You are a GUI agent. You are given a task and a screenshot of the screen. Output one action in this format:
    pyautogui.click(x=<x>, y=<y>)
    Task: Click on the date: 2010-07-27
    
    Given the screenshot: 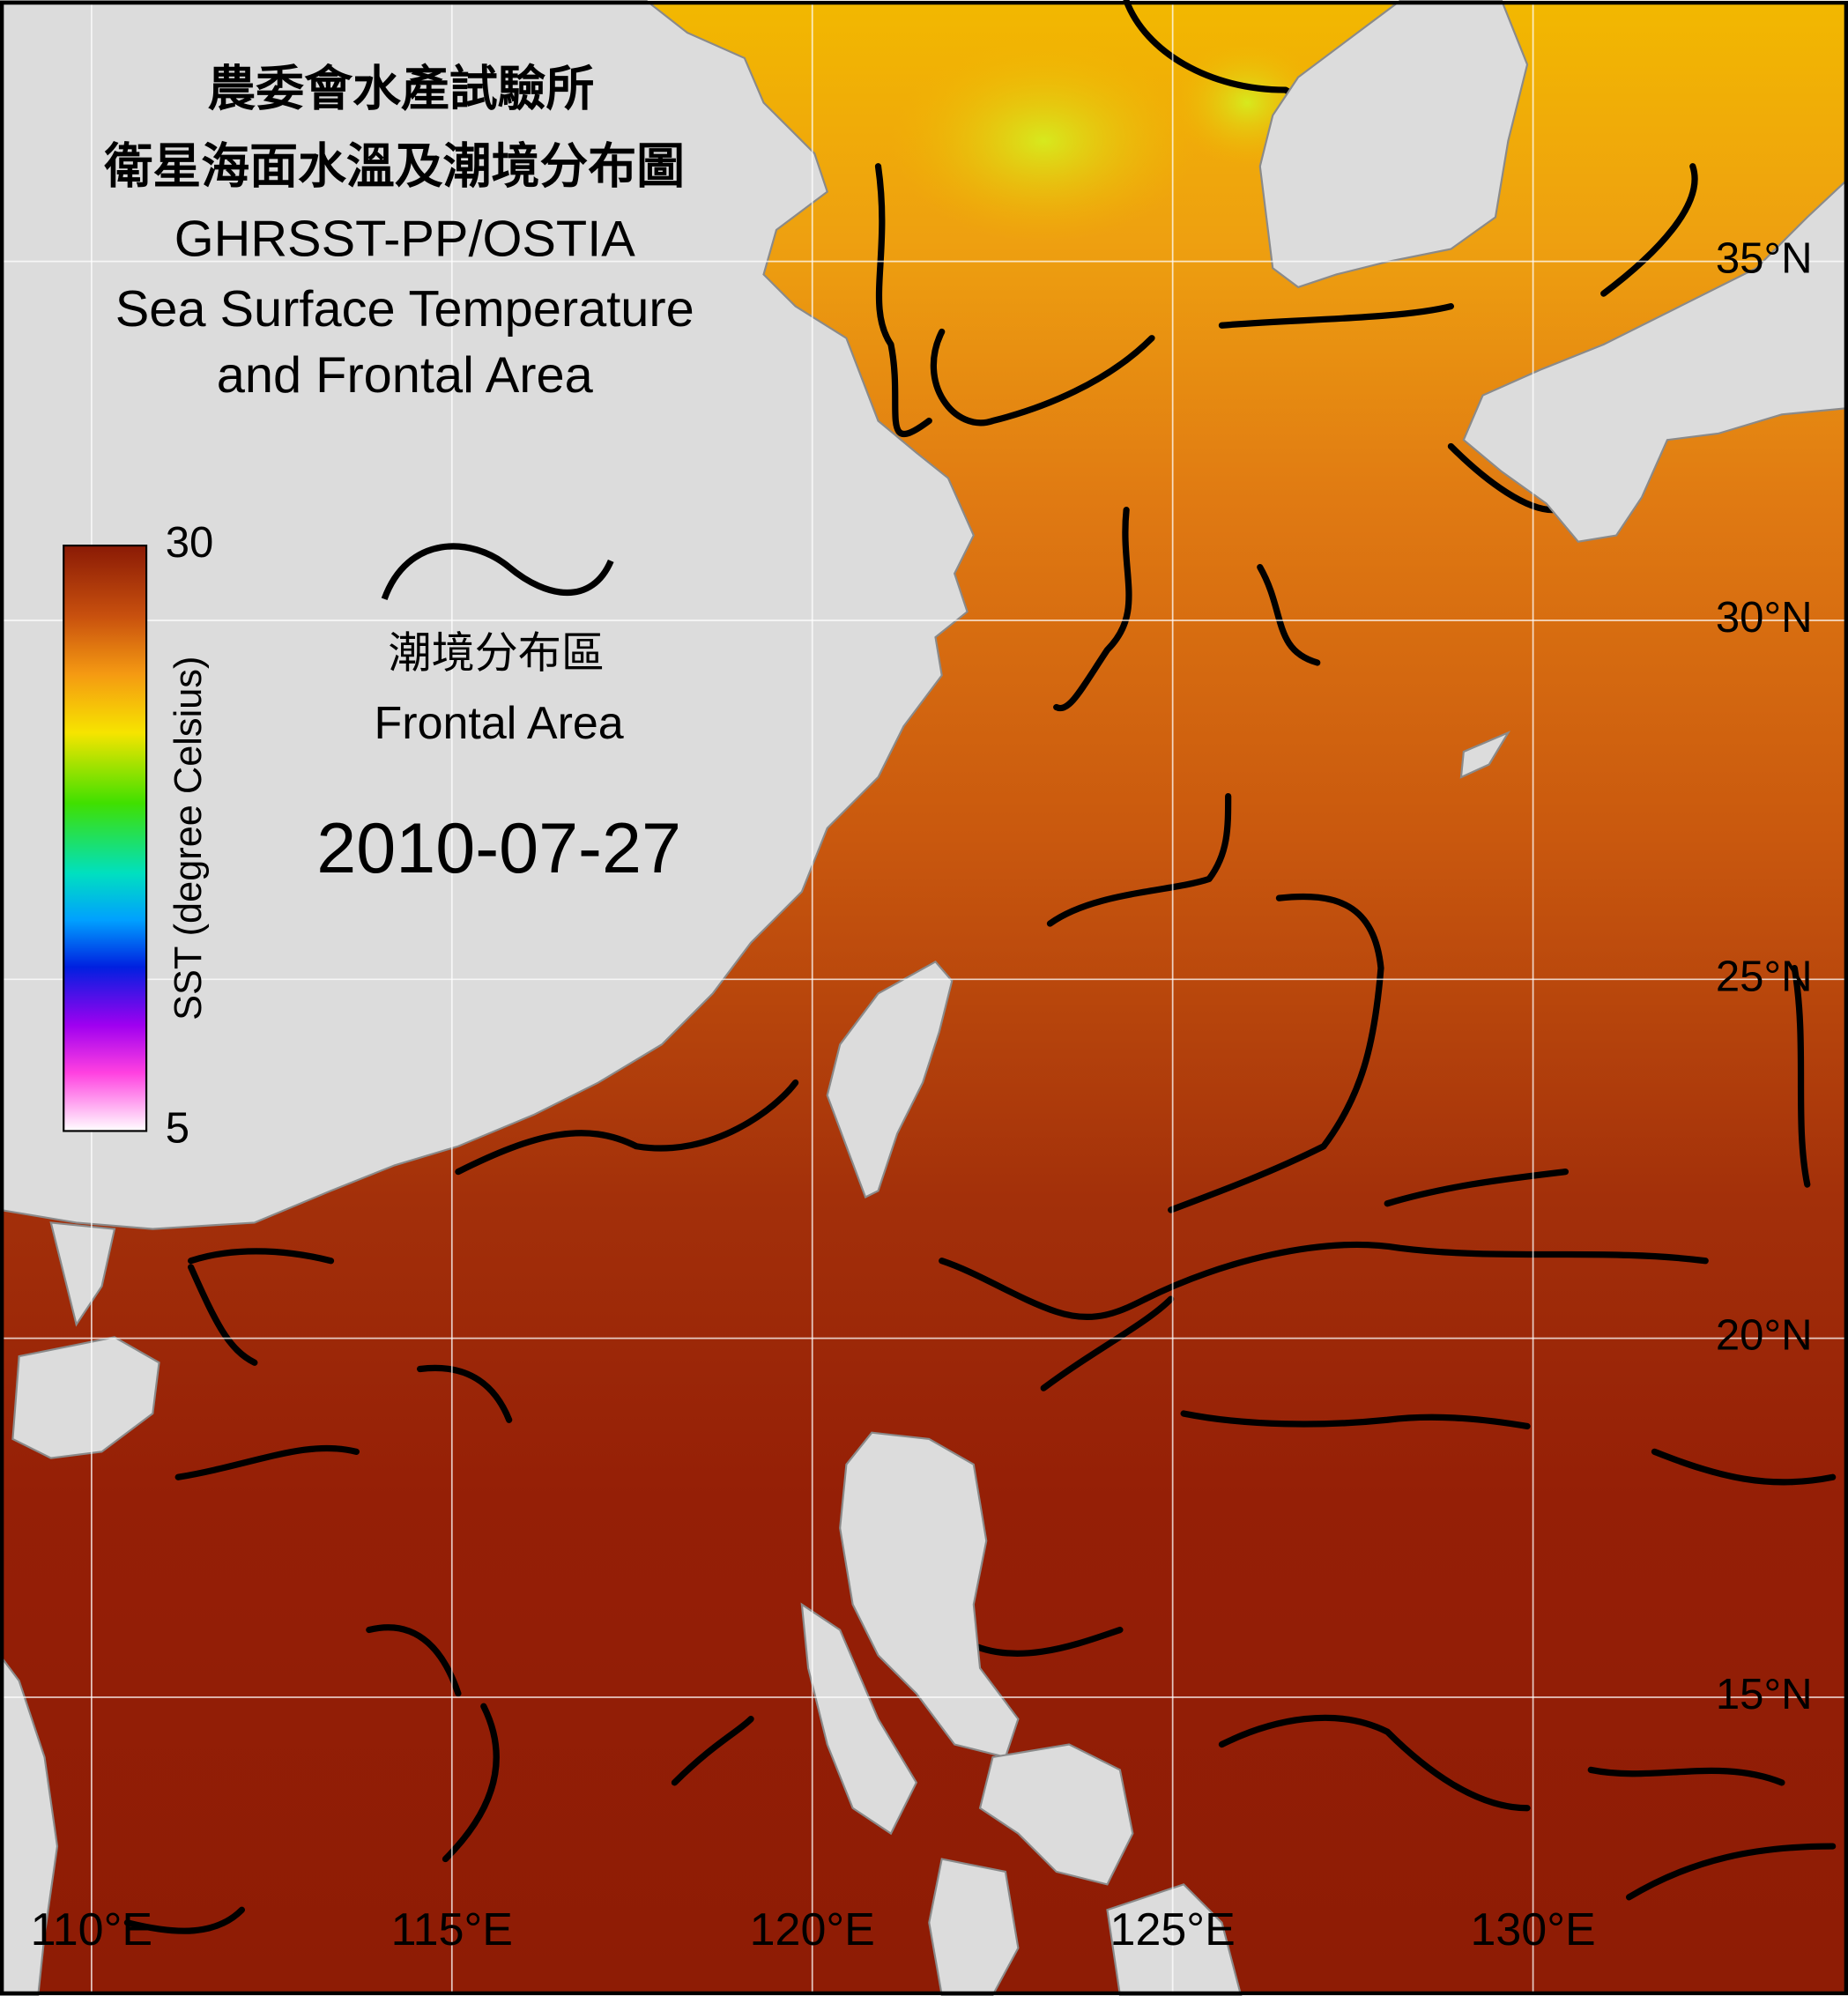 What is the action you would take?
    pyautogui.click(x=499, y=848)
    